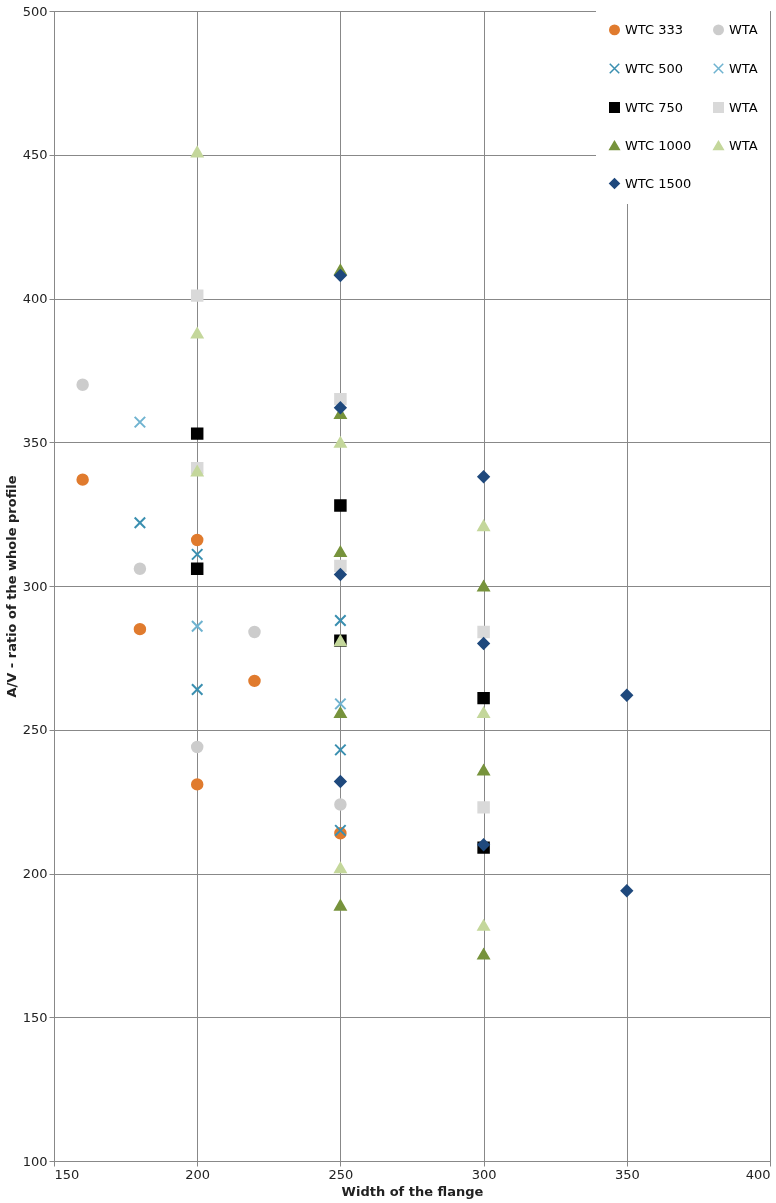  What do you see at coordinates (341, 1174) in the screenshot?
I see `x-tick-label: 250` at bounding box center [341, 1174].